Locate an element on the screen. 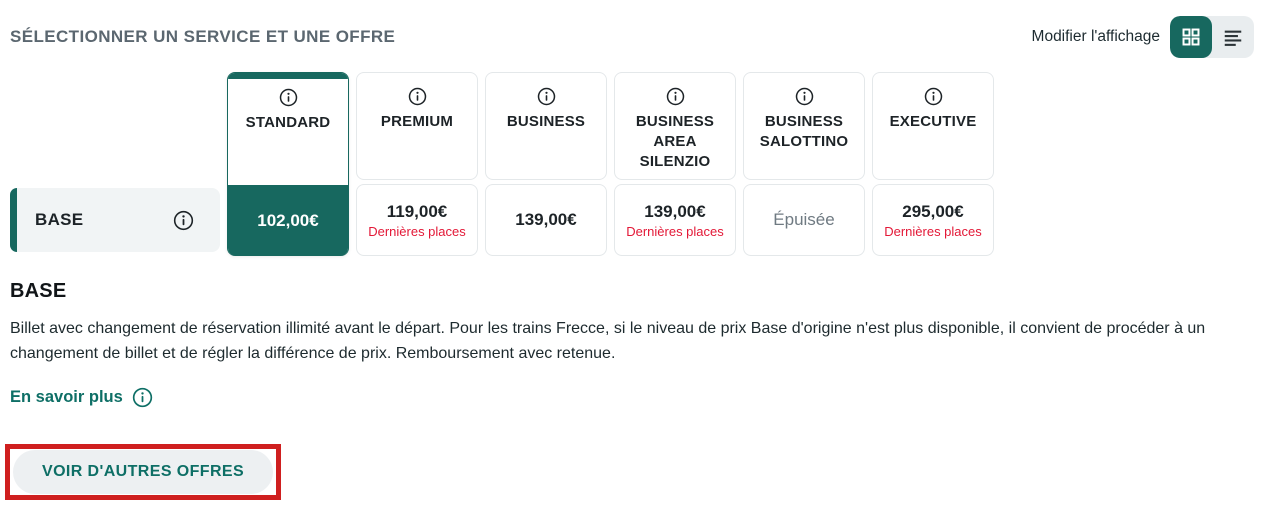 This screenshot has width=1266, height=505. service-name: STANDARD is located at coordinates (288, 122).